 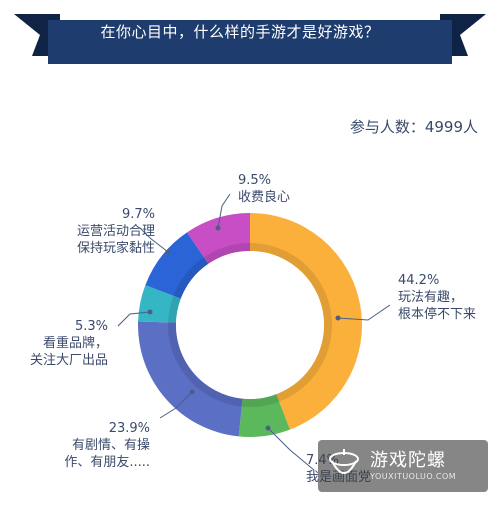 What do you see at coordinates (413, 127) in the screenshot?
I see `participants-count: 参与人数：4999人` at bounding box center [413, 127].